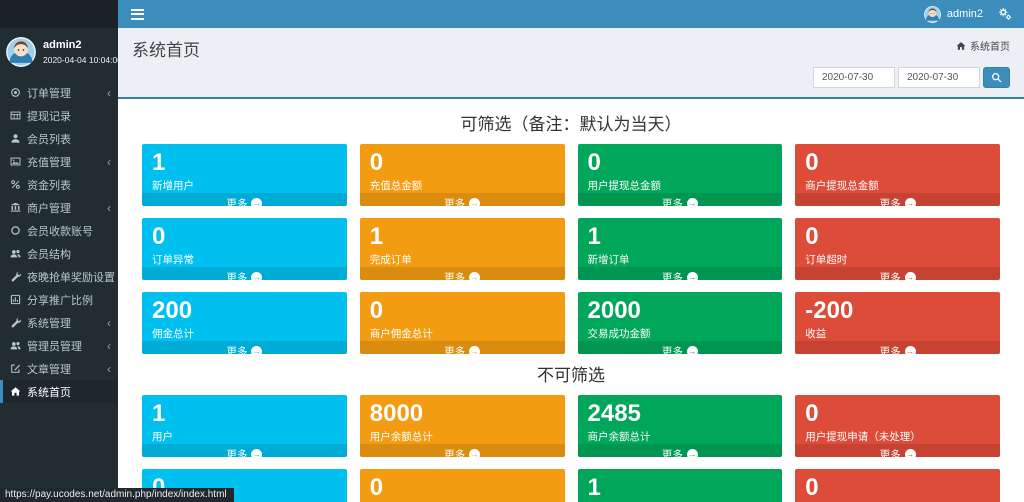 The image size is (1024, 502). What do you see at coordinates (608, 260) in the screenshot?
I see `stat-label: 新增订单` at bounding box center [608, 260].